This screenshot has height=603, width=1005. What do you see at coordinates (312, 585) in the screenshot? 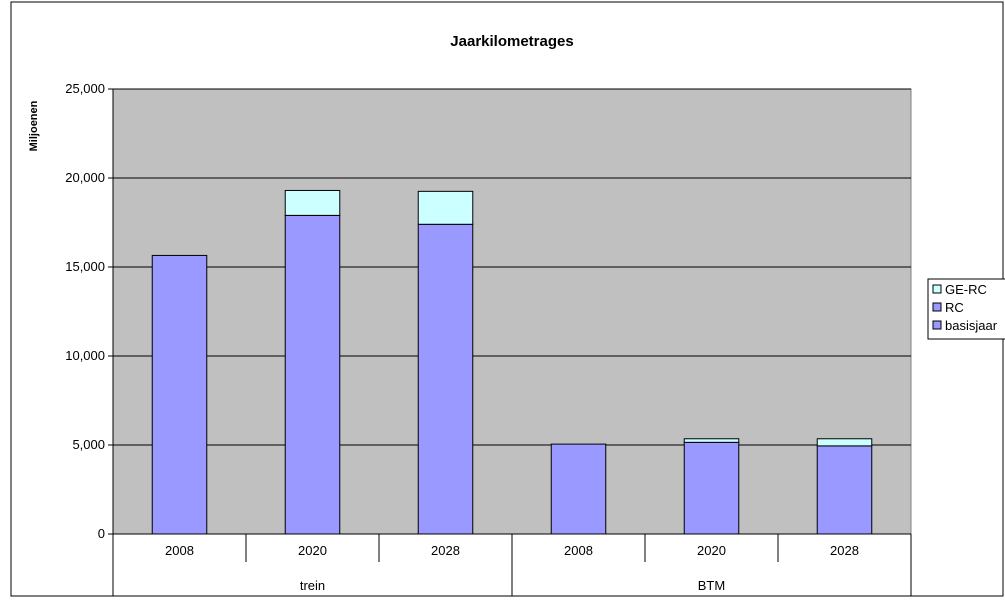
I see `x-group-label: trein` at bounding box center [312, 585].